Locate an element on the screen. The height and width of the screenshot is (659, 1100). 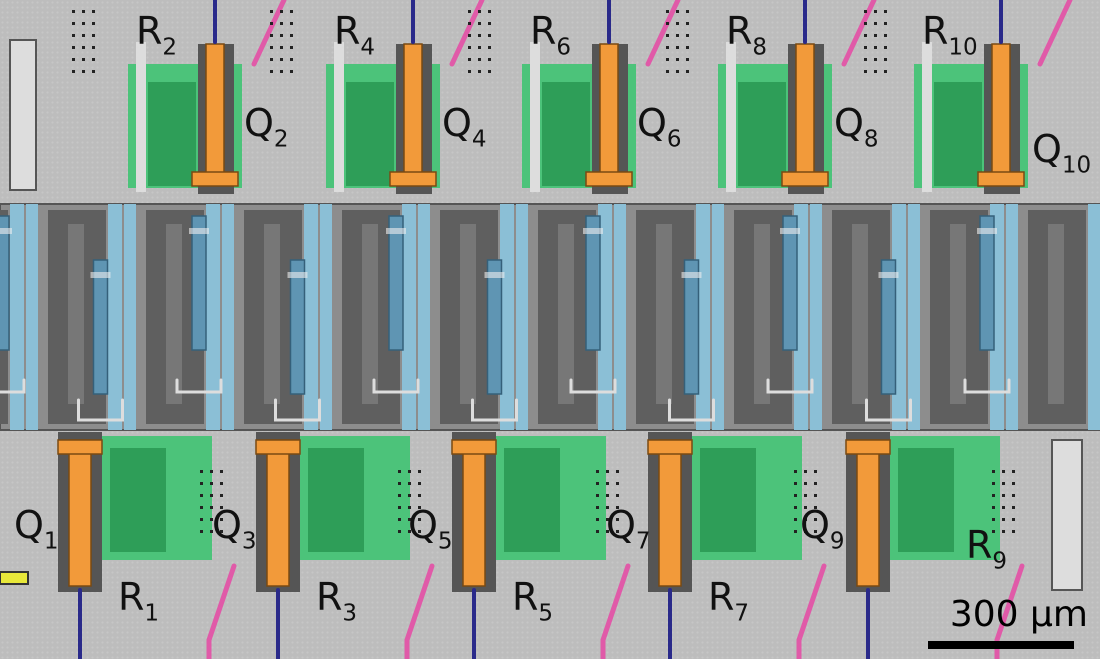
label-r5: R5 is located at coordinates (533, 601).